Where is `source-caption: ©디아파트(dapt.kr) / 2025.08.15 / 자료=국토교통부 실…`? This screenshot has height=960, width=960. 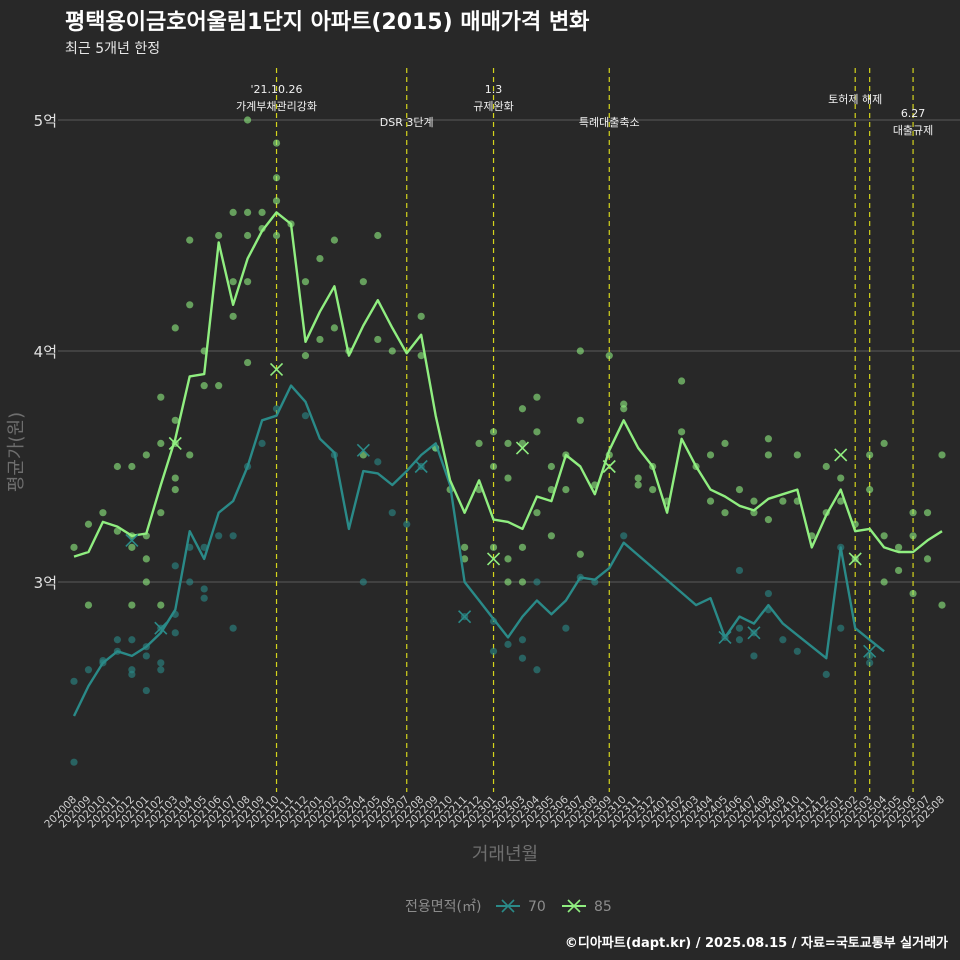
source-caption: ©디아파트(dapt.kr) / 2025.08.15 / 자료=국토교통부 실… is located at coordinates (756, 943).